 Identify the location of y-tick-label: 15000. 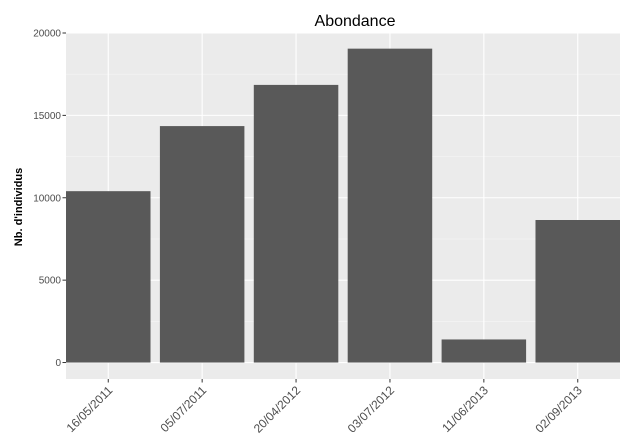
(47, 116).